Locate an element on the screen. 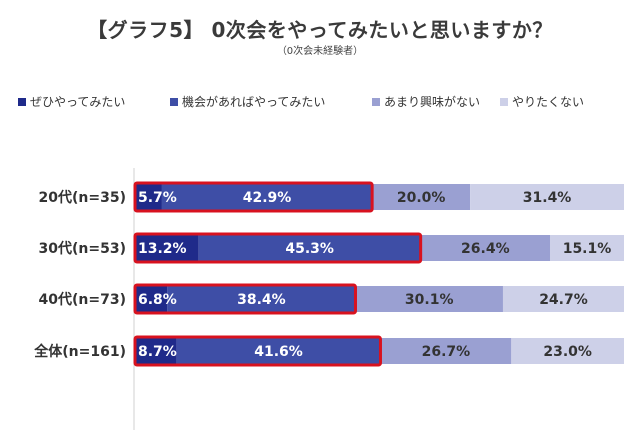 This screenshot has height=430, width=640. data-label: 38.4% is located at coordinates (261, 300).